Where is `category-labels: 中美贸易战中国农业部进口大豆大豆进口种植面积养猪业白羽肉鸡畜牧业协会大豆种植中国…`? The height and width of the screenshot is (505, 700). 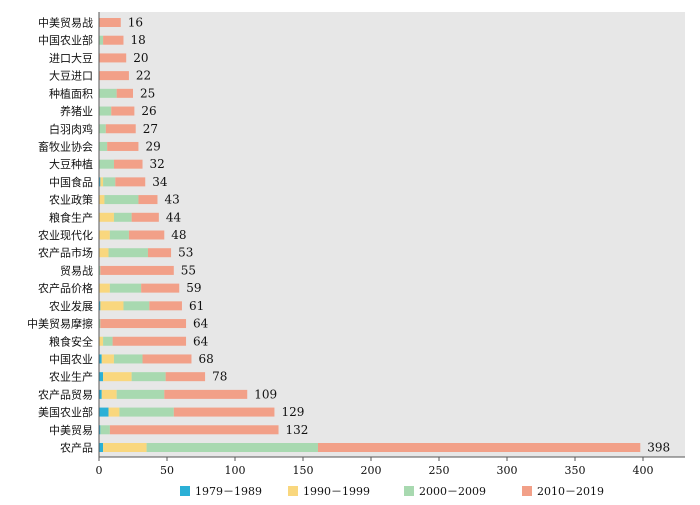 category-labels: 中美贸易战中国农业部进口大豆大豆进口种植面积养猪业白羽肉鸡畜牧业协会大豆种植中国… is located at coordinates (60, 236).